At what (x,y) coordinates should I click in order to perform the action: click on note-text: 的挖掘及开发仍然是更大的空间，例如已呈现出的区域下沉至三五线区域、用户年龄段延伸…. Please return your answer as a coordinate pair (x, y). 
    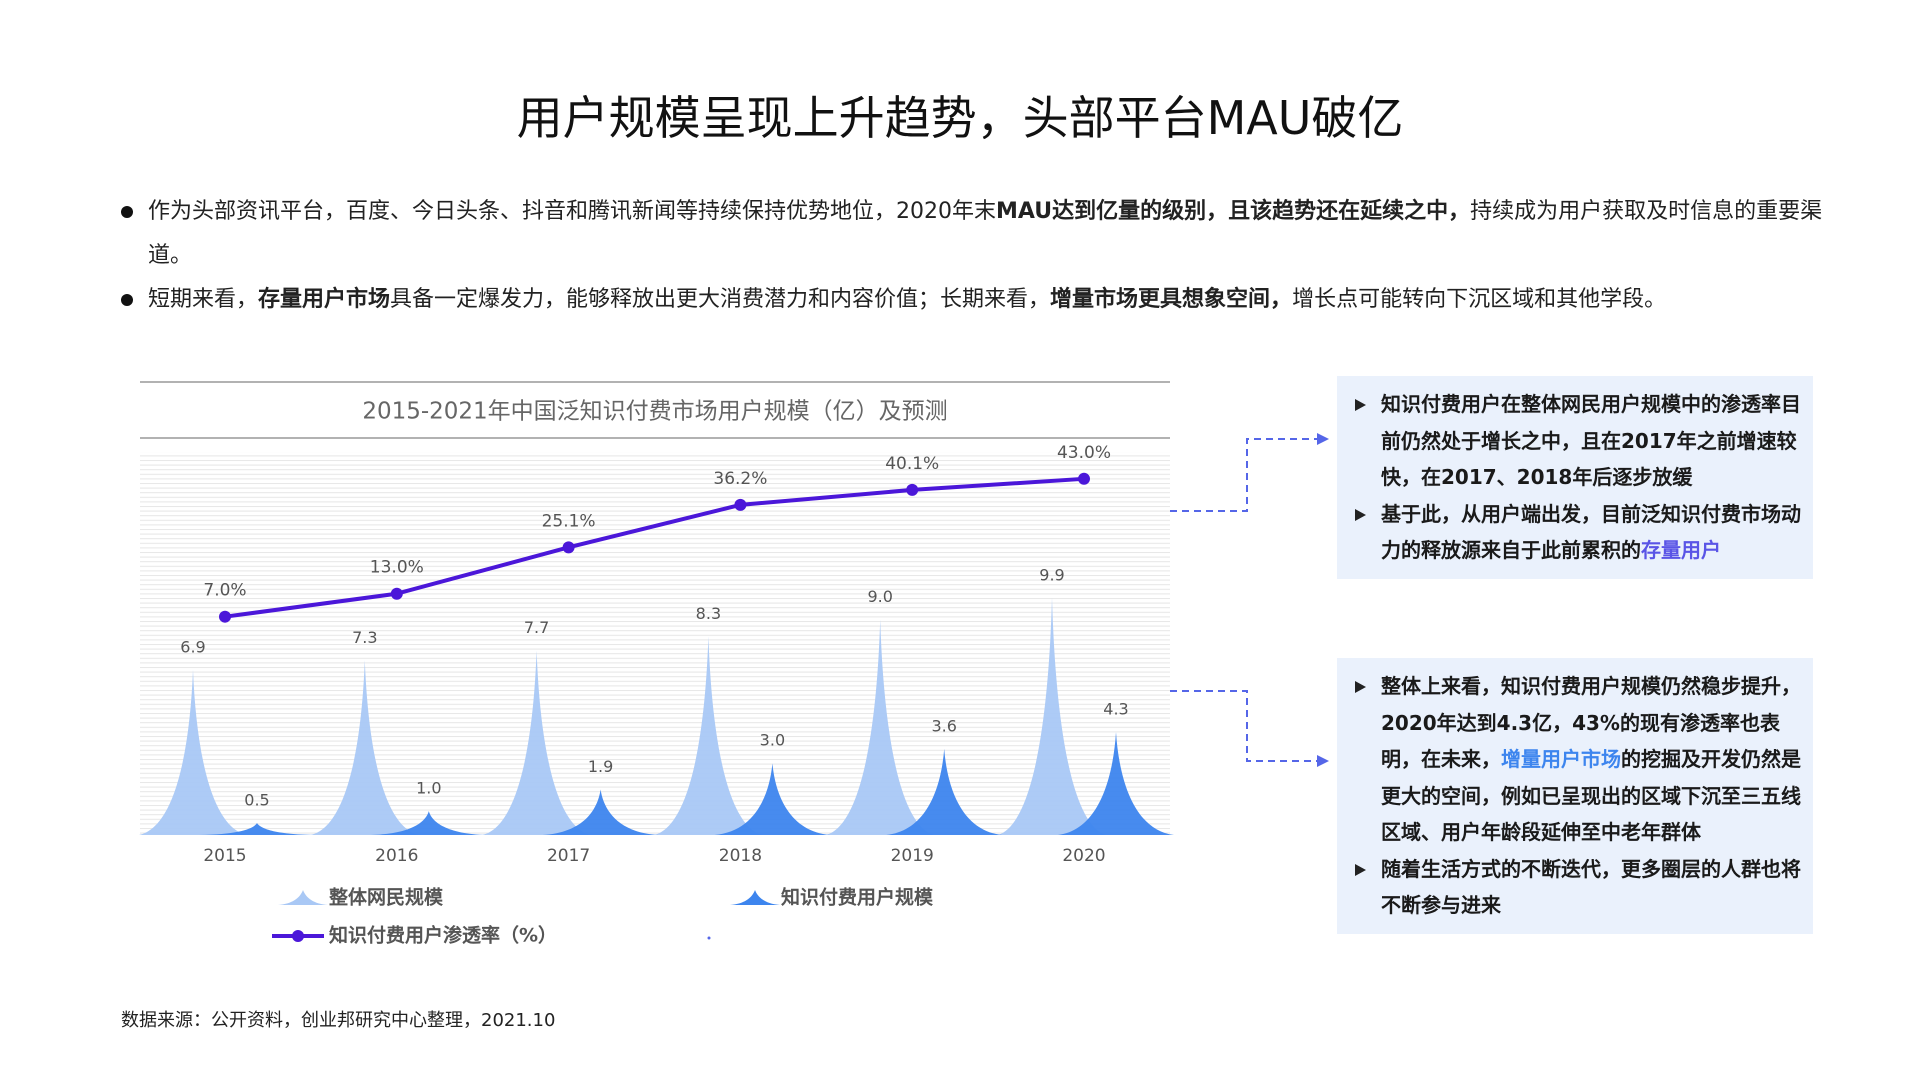
    Looking at the image, I should click on (1591, 795).